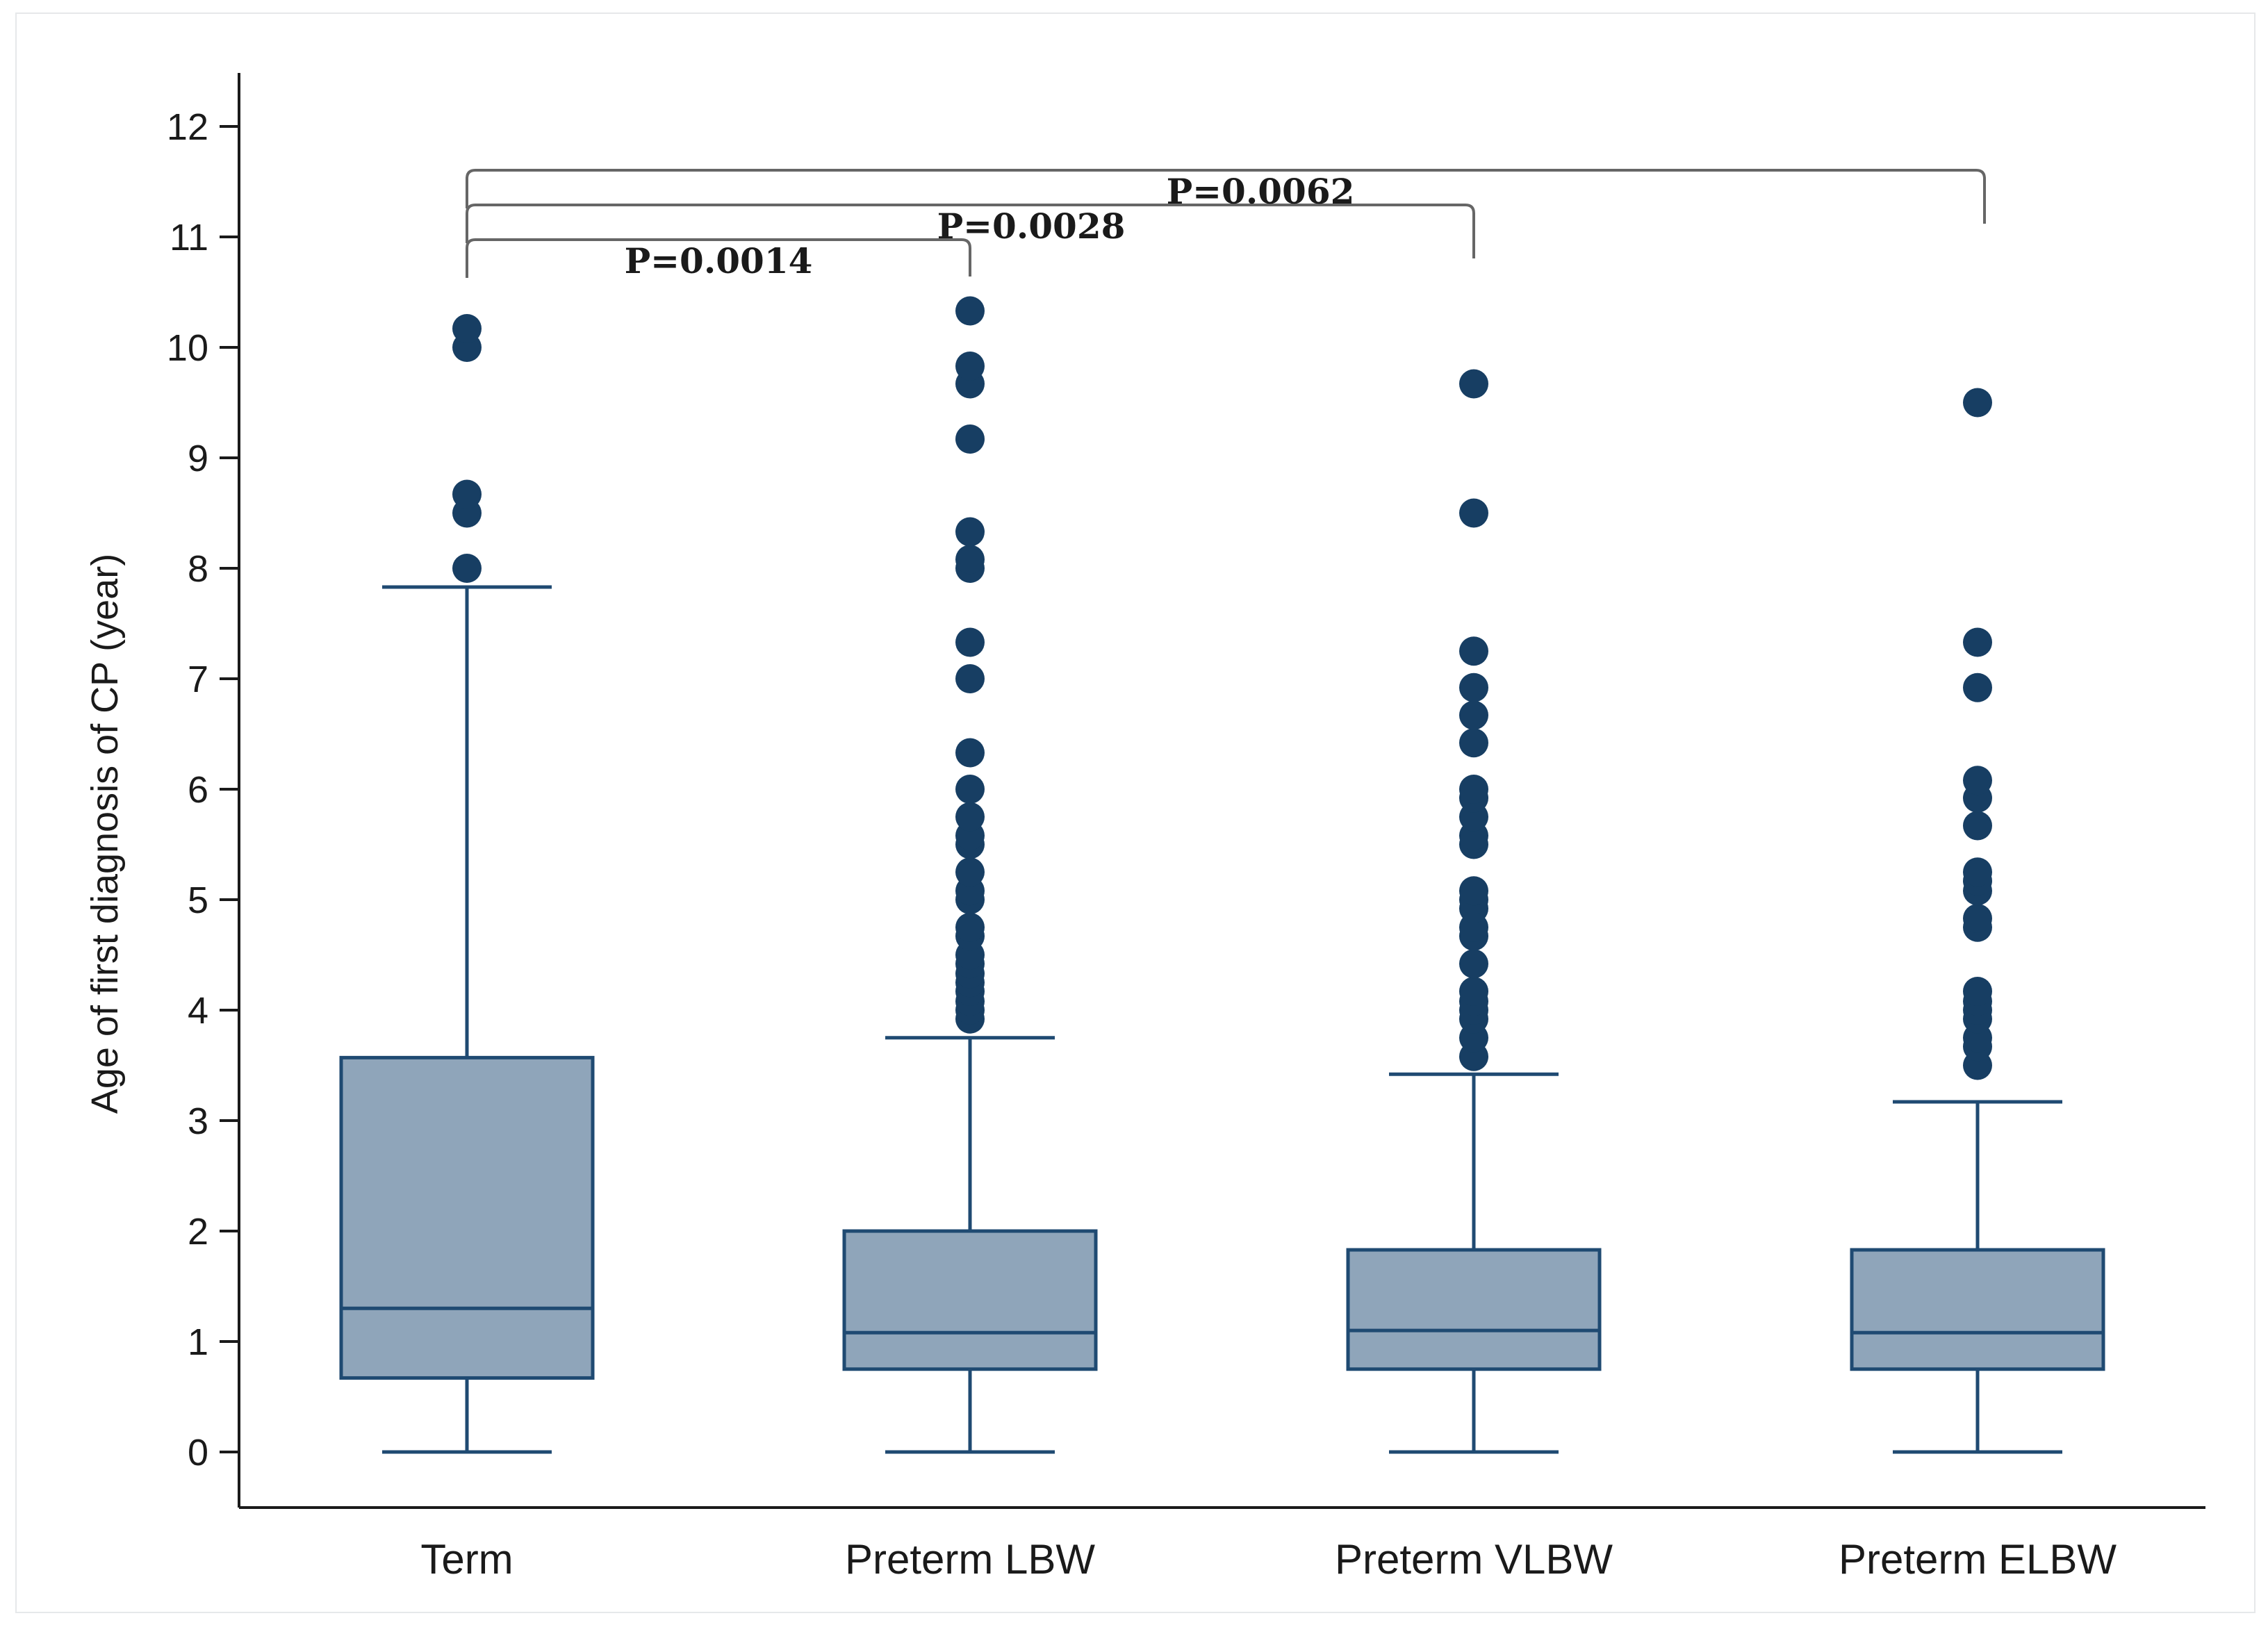 The image size is (2268, 1634). What do you see at coordinates (1031, 226) in the screenshot?
I see `p-value-label: P=0.0028` at bounding box center [1031, 226].